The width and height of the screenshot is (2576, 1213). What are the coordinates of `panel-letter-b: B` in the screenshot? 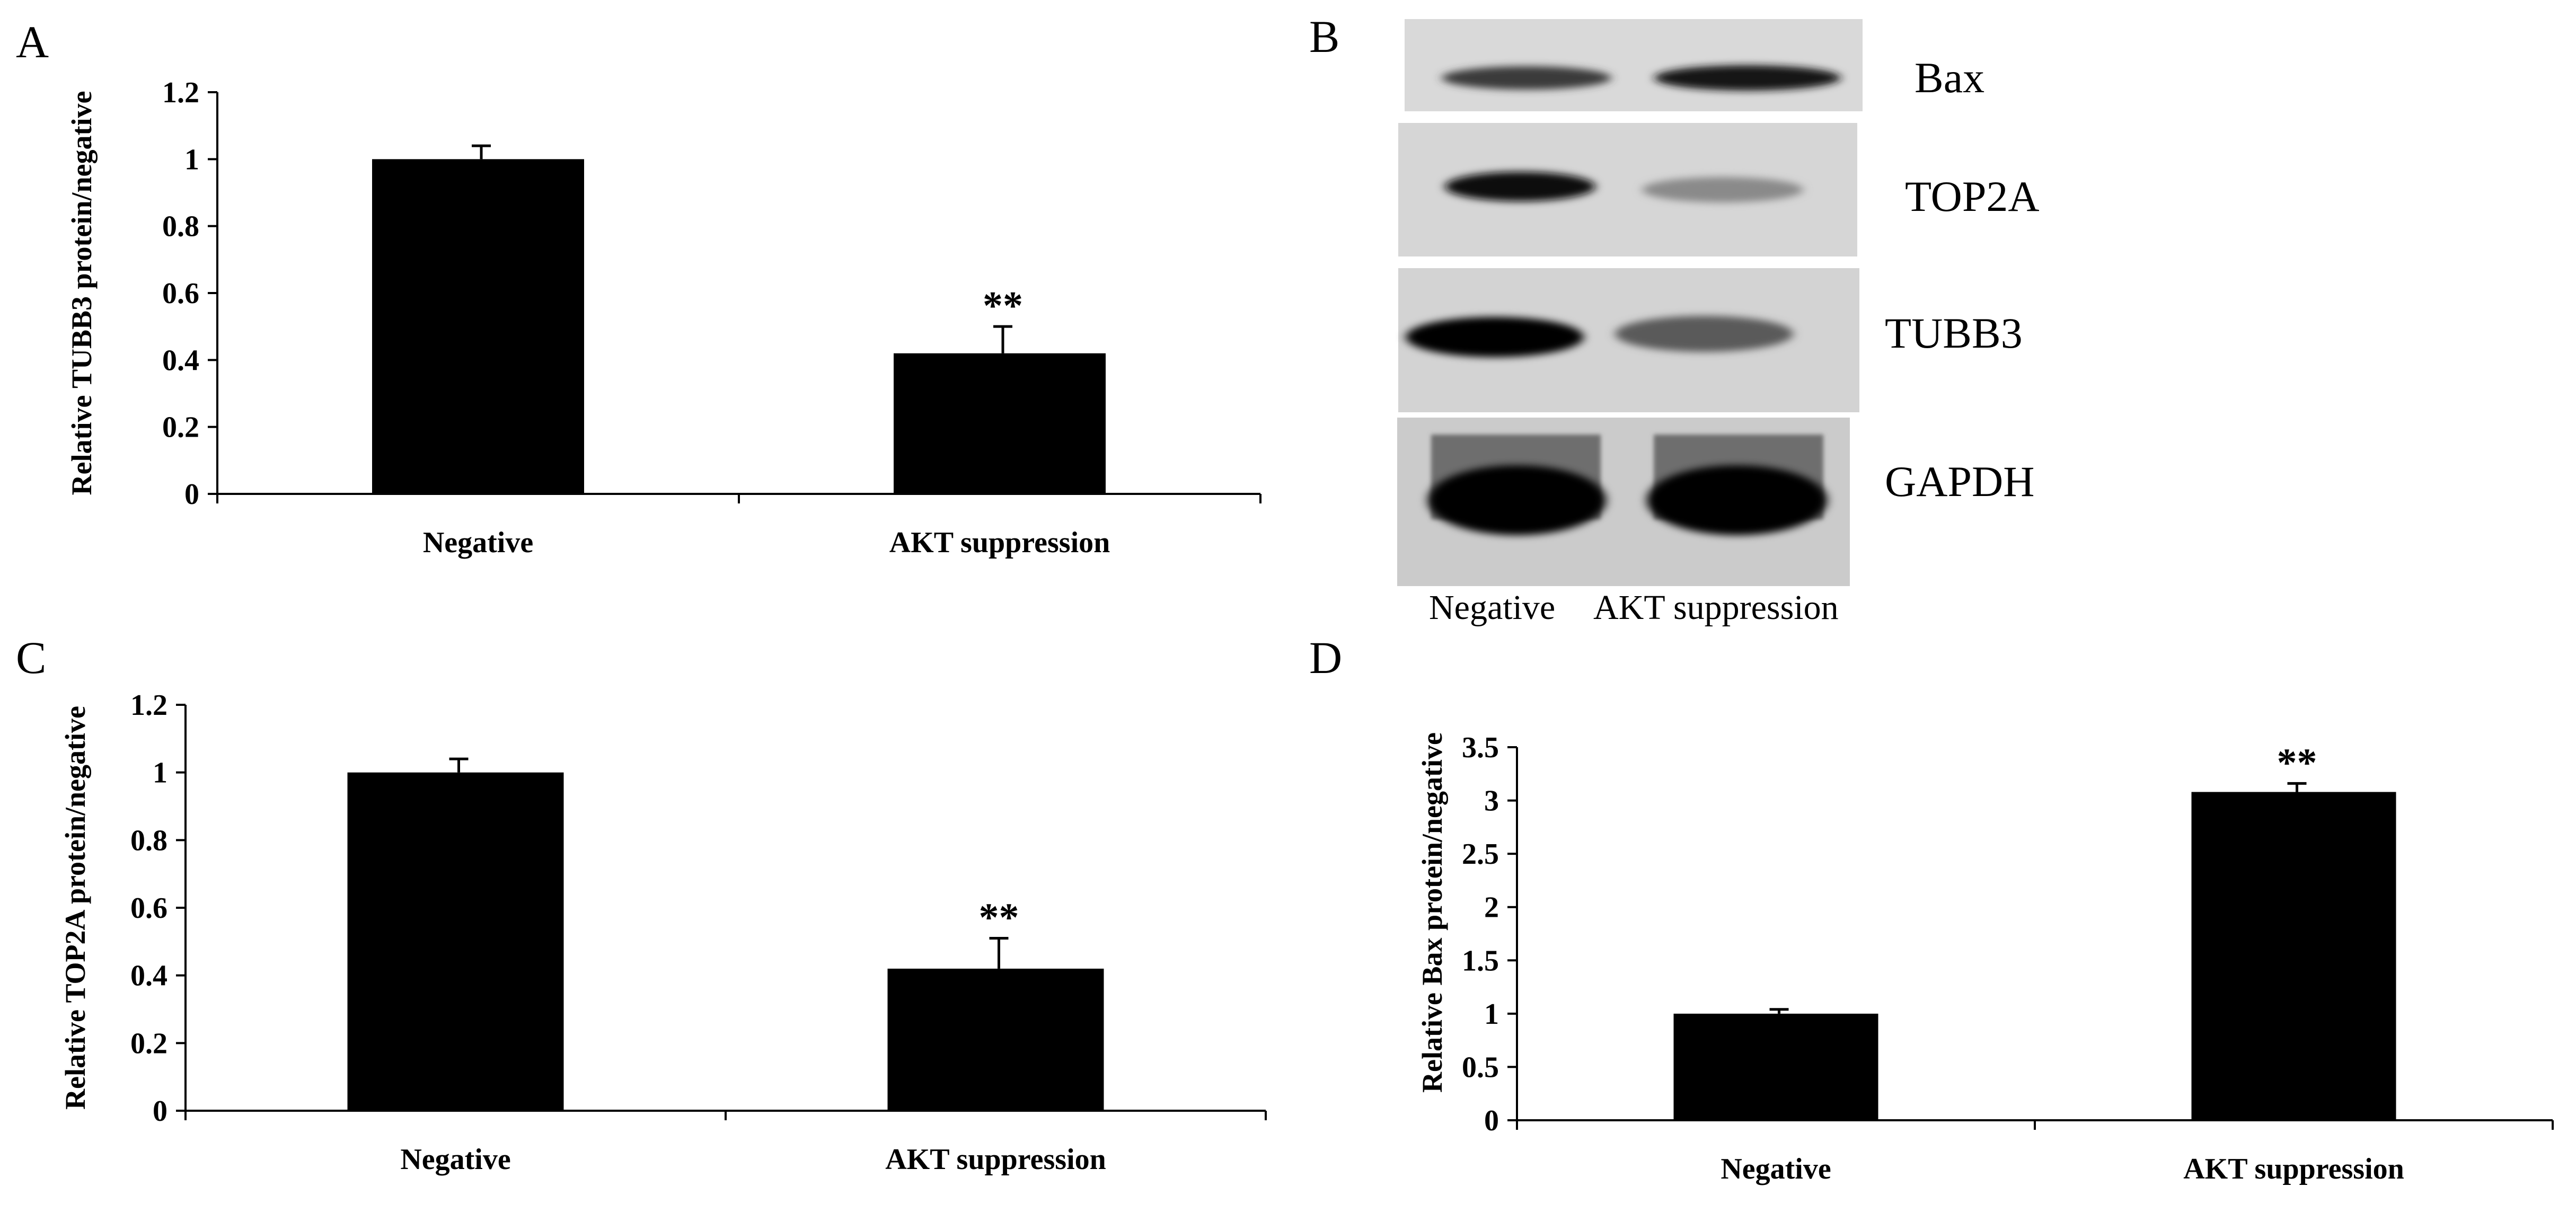 It's located at (1324, 36).